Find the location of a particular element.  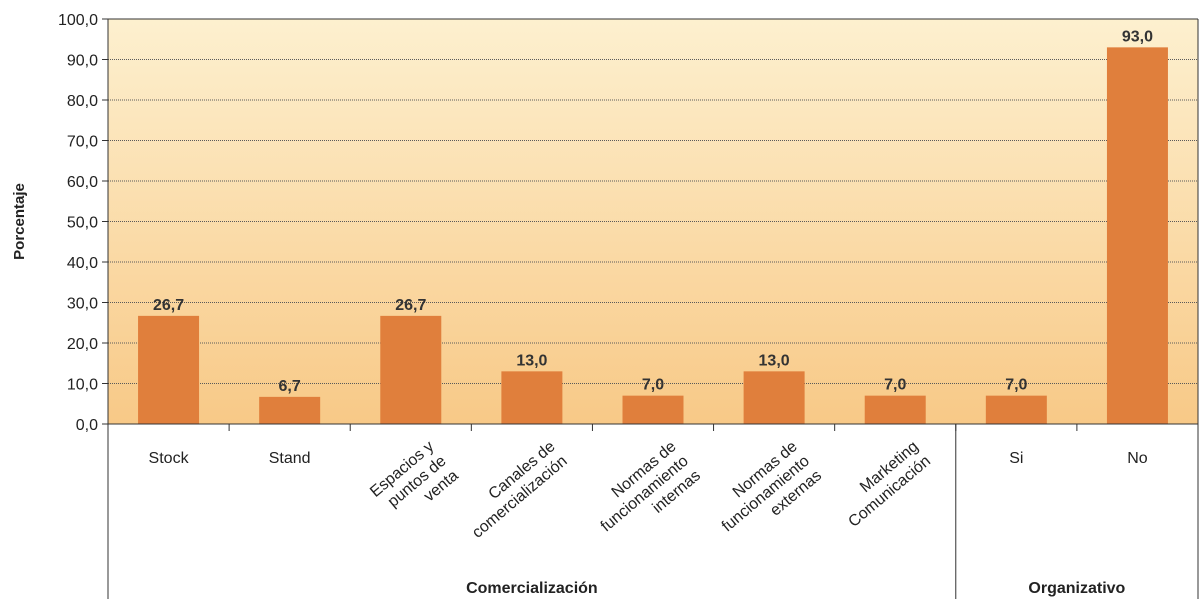

category-label: No is located at coordinates (1137, 458).